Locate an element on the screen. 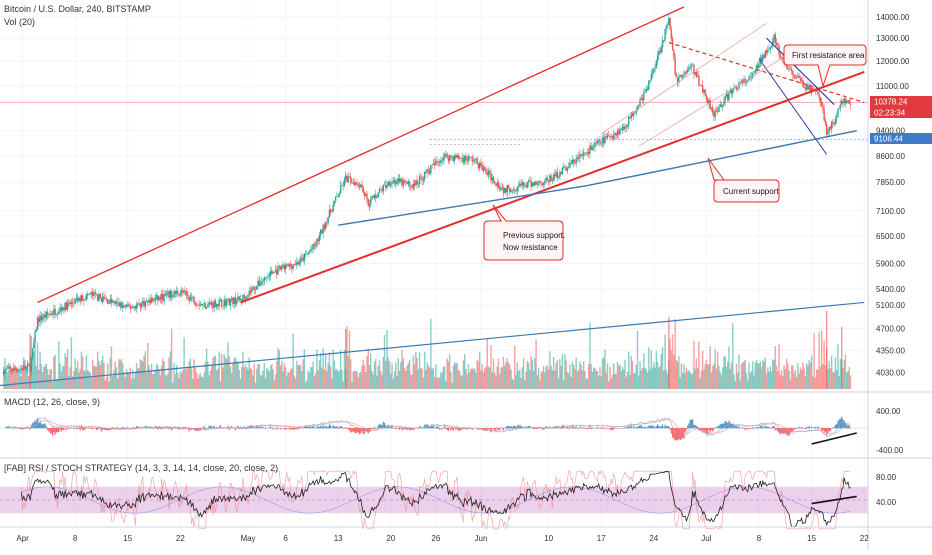  last-price-tag: 10378.24 02:23:34 is located at coordinates (901, 107).